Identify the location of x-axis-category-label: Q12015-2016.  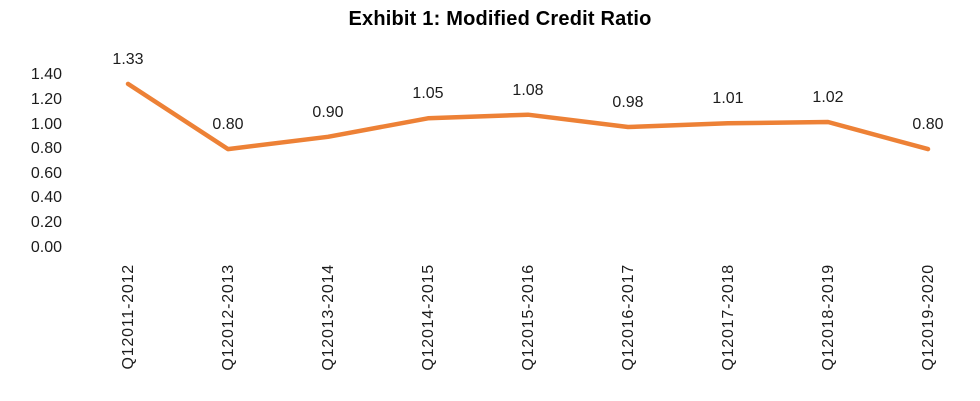
(528, 317).